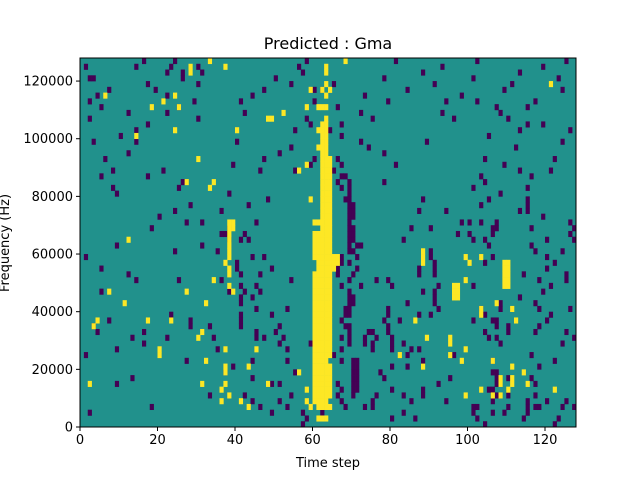  I want to click on y-tick-label: 100000, so click(48, 139).